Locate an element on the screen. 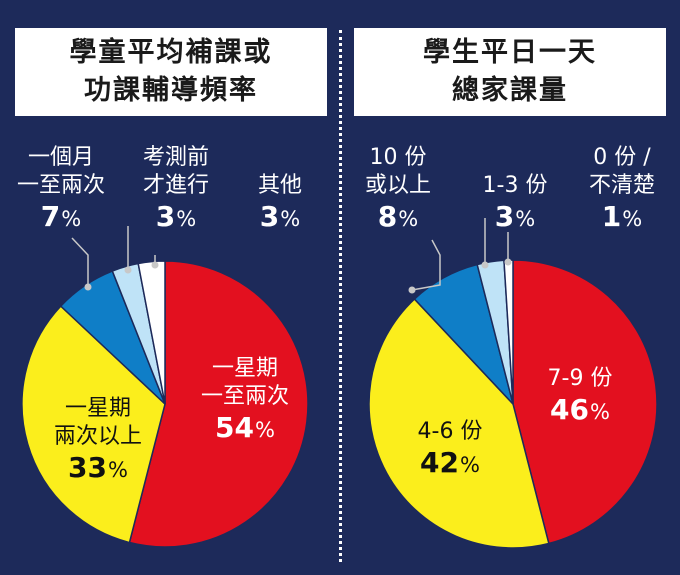 This screenshot has height=575, width=680. label-line: 4-6 份 is located at coordinates (450, 431).